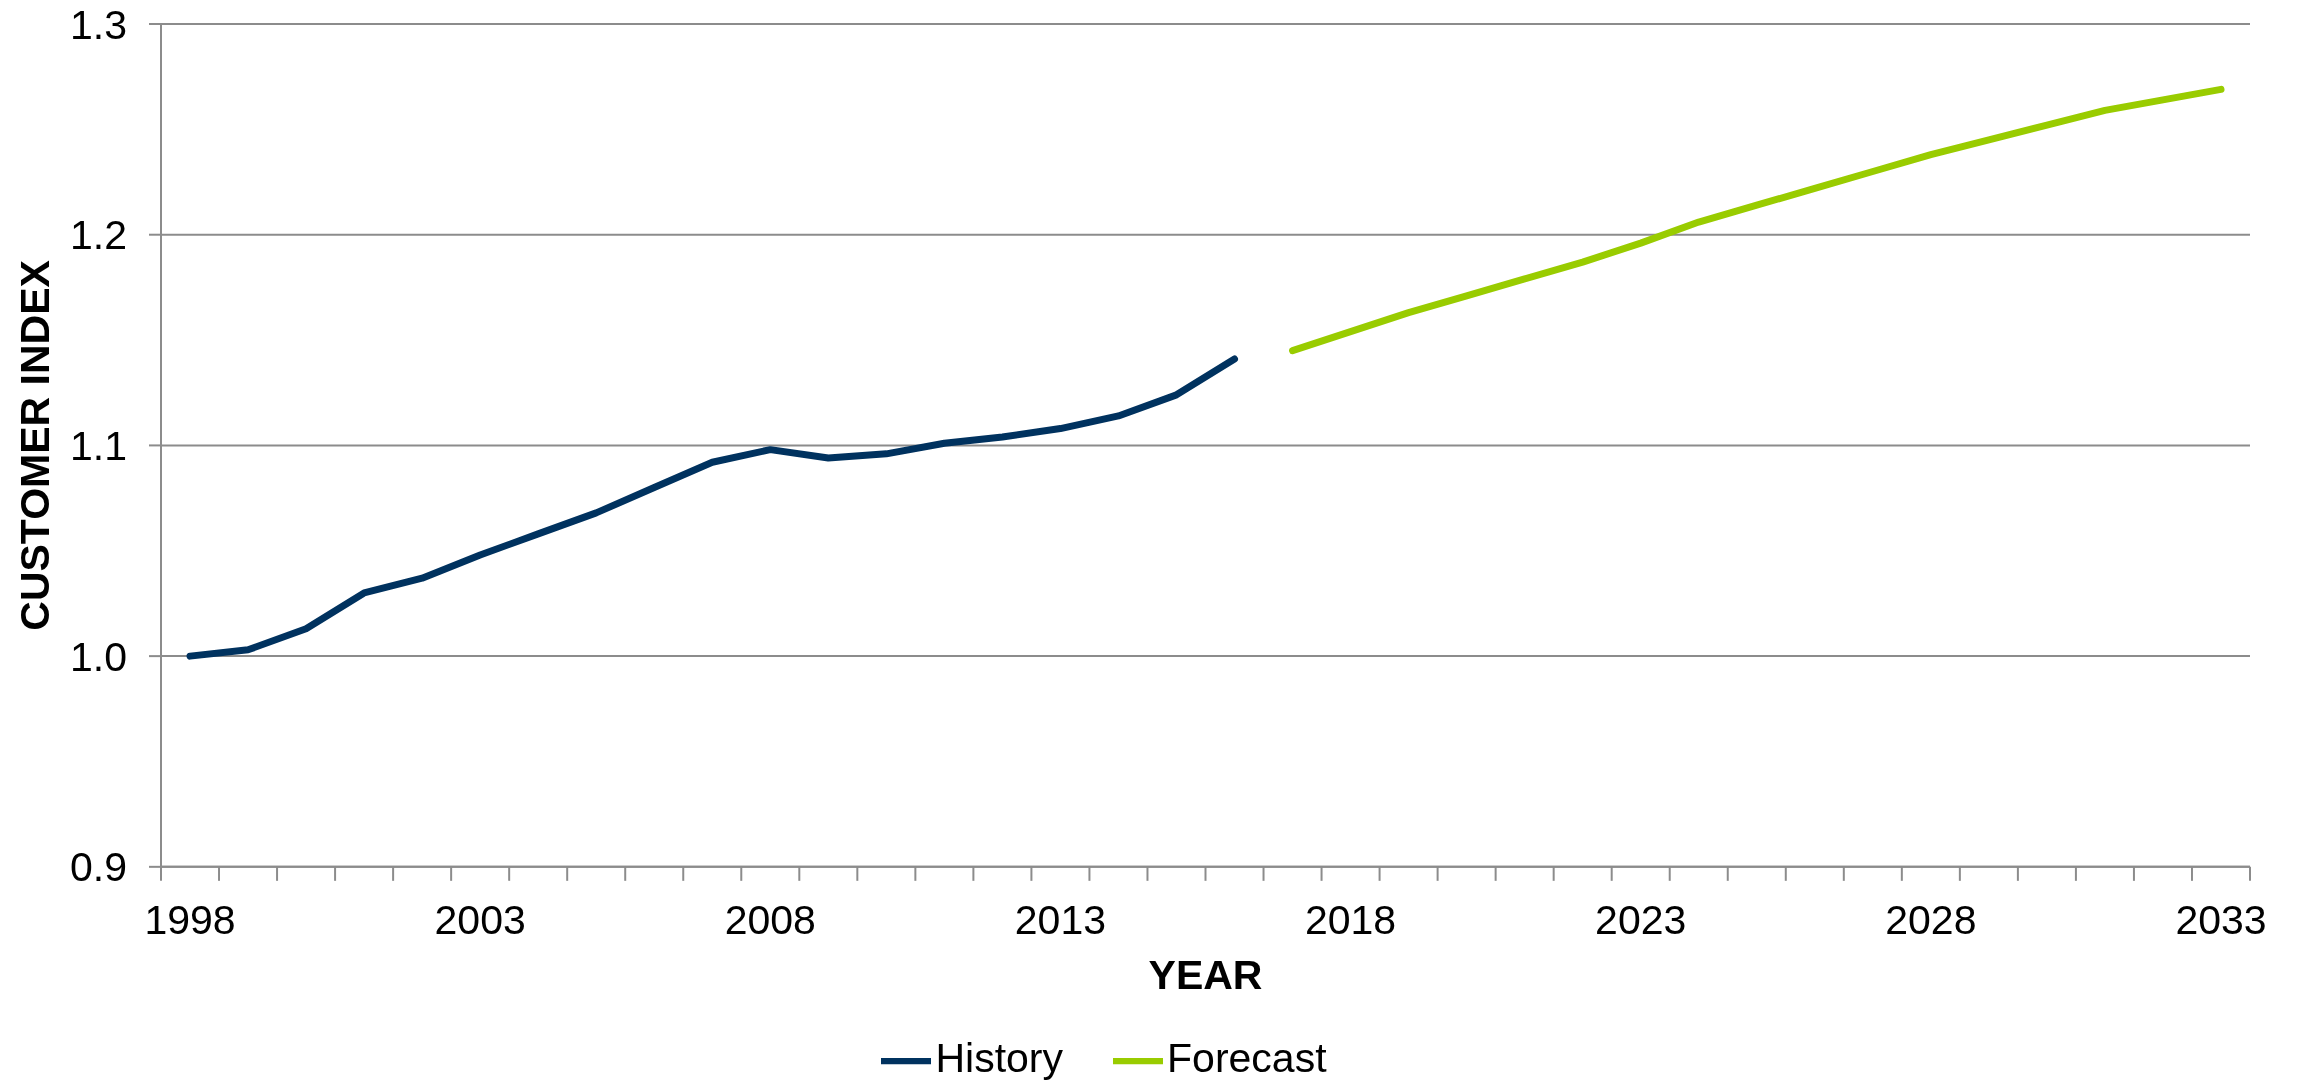 The width and height of the screenshot is (2303, 1086). I want to click on y-tick-label: 1.2, so click(98, 235).